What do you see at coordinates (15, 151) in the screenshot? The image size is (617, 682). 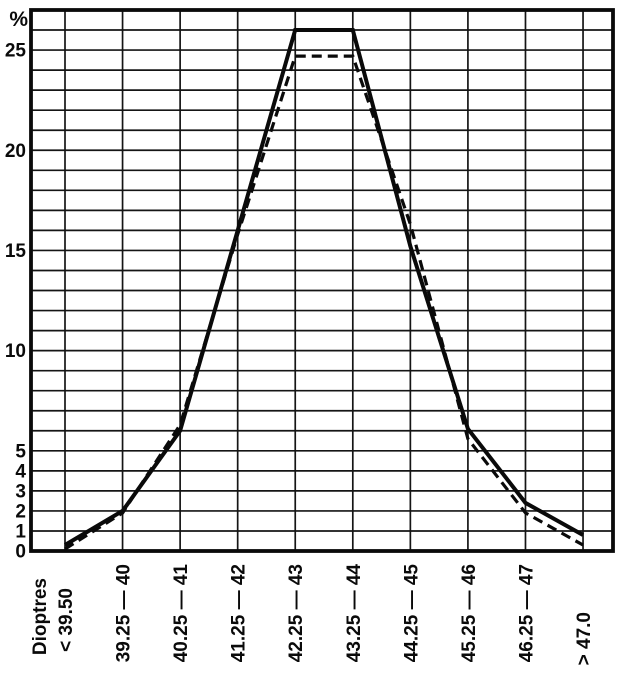 I see `y-tick-label: 20` at bounding box center [15, 151].